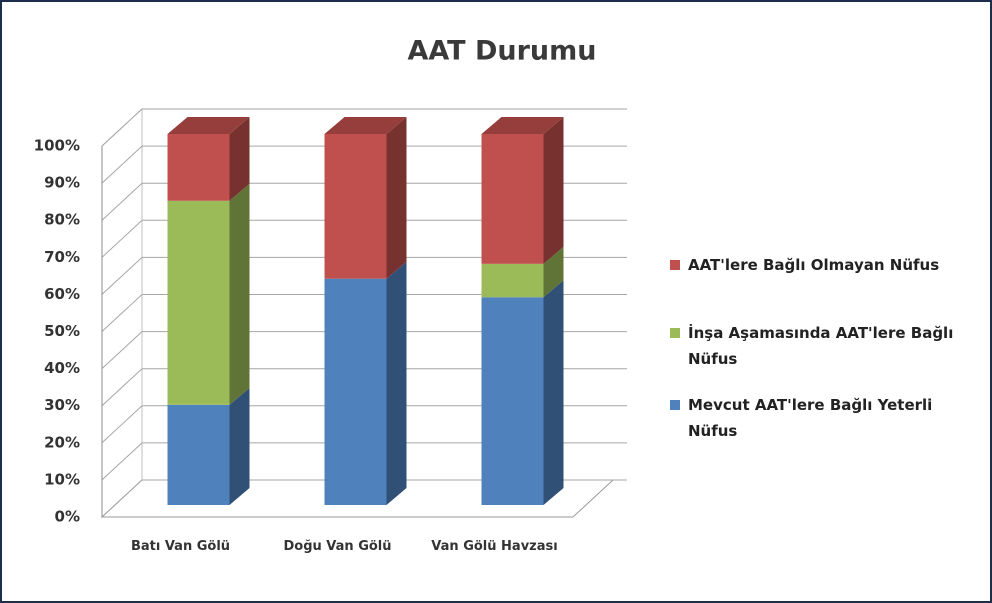  I want to click on y-tick-label: 20%, so click(62, 442).